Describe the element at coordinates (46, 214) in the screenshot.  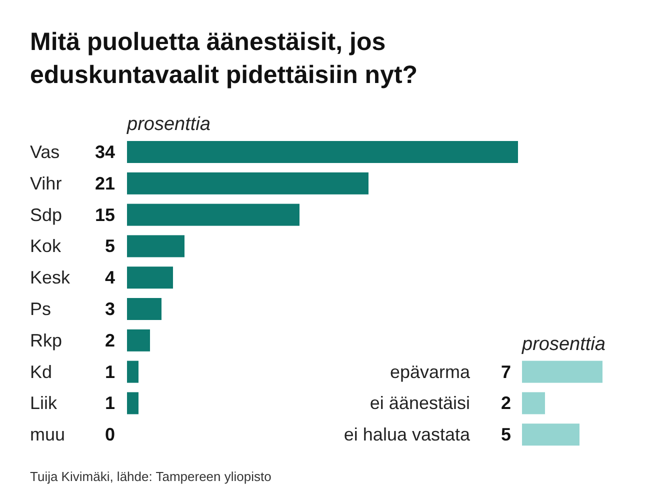
I see `y-tick-label: Sdp` at that location.